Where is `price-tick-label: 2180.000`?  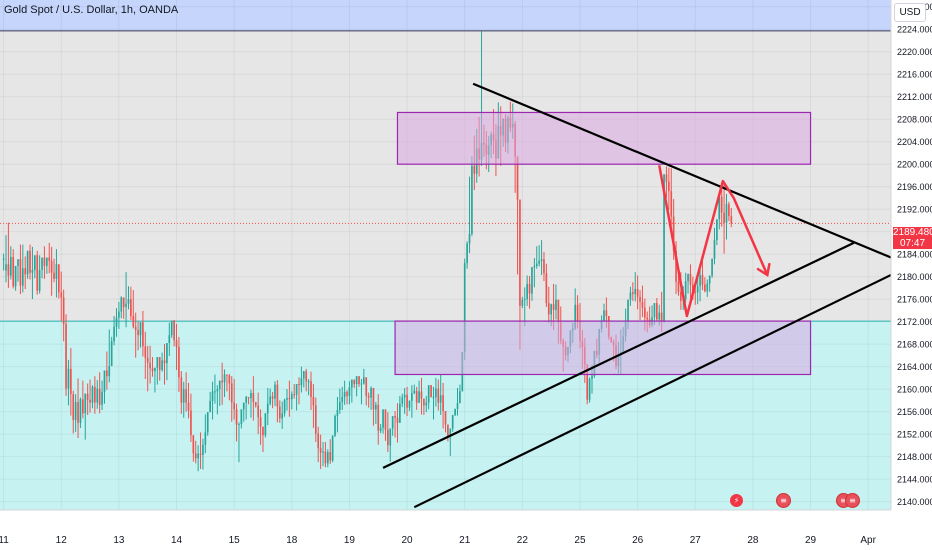 price-tick-label: 2180.000 is located at coordinates (914, 277).